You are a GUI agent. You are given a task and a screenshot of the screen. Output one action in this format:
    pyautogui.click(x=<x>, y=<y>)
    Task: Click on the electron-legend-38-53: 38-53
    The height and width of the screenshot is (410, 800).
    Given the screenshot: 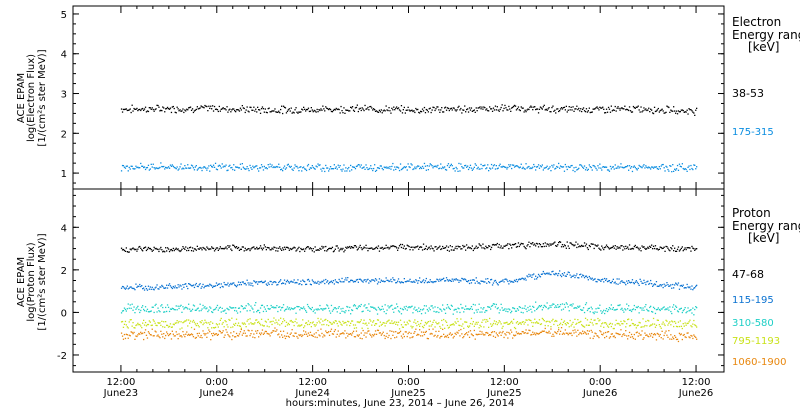 What is the action you would take?
    pyautogui.click(x=748, y=93)
    